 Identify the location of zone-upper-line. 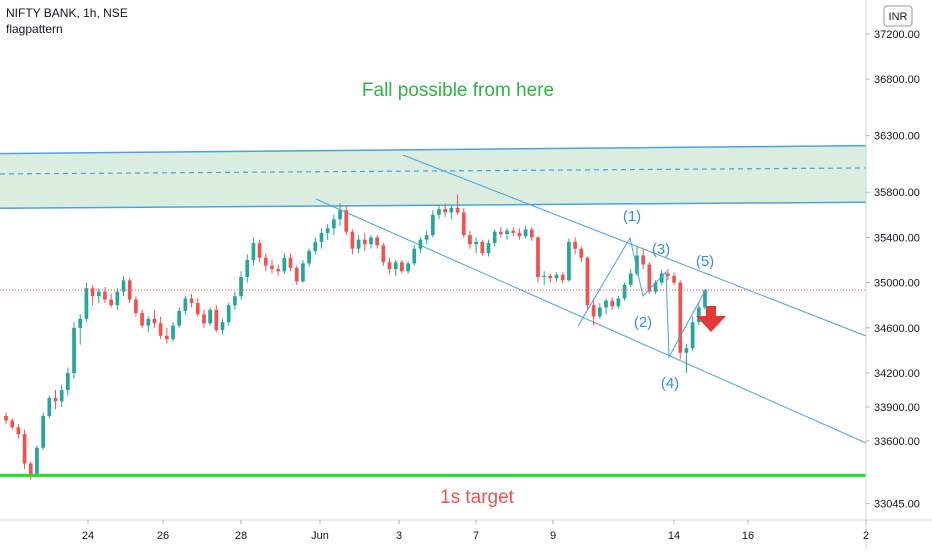
(433, 149).